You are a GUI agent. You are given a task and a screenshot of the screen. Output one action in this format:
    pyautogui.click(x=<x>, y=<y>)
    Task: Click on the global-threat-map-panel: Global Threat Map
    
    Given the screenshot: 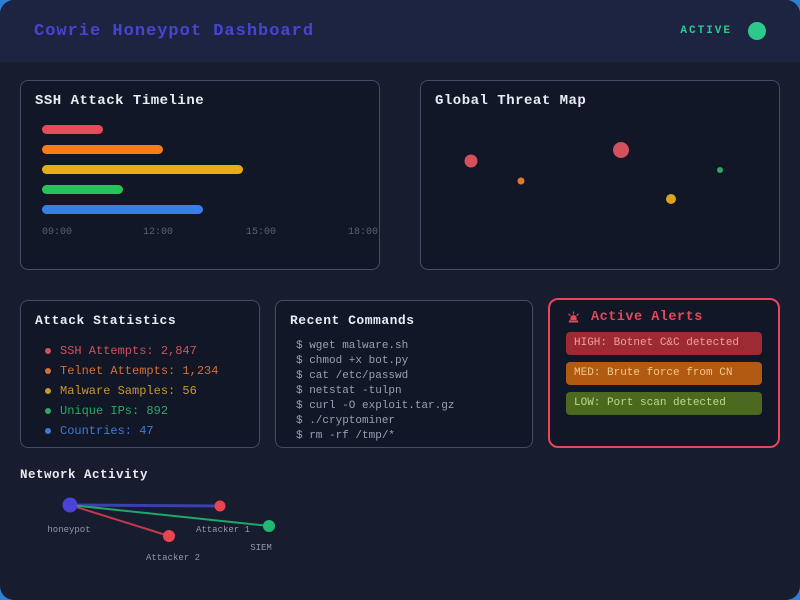 What is the action you would take?
    pyautogui.click(x=600, y=175)
    